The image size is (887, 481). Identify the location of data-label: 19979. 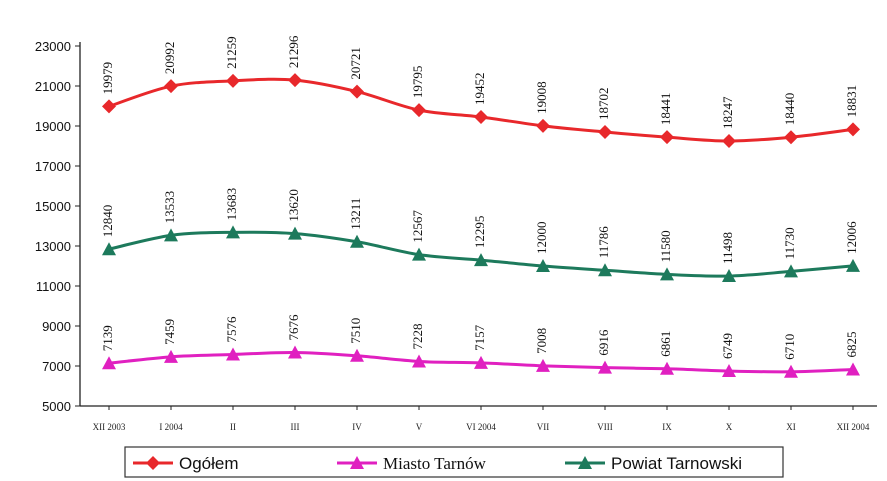
(107, 78).